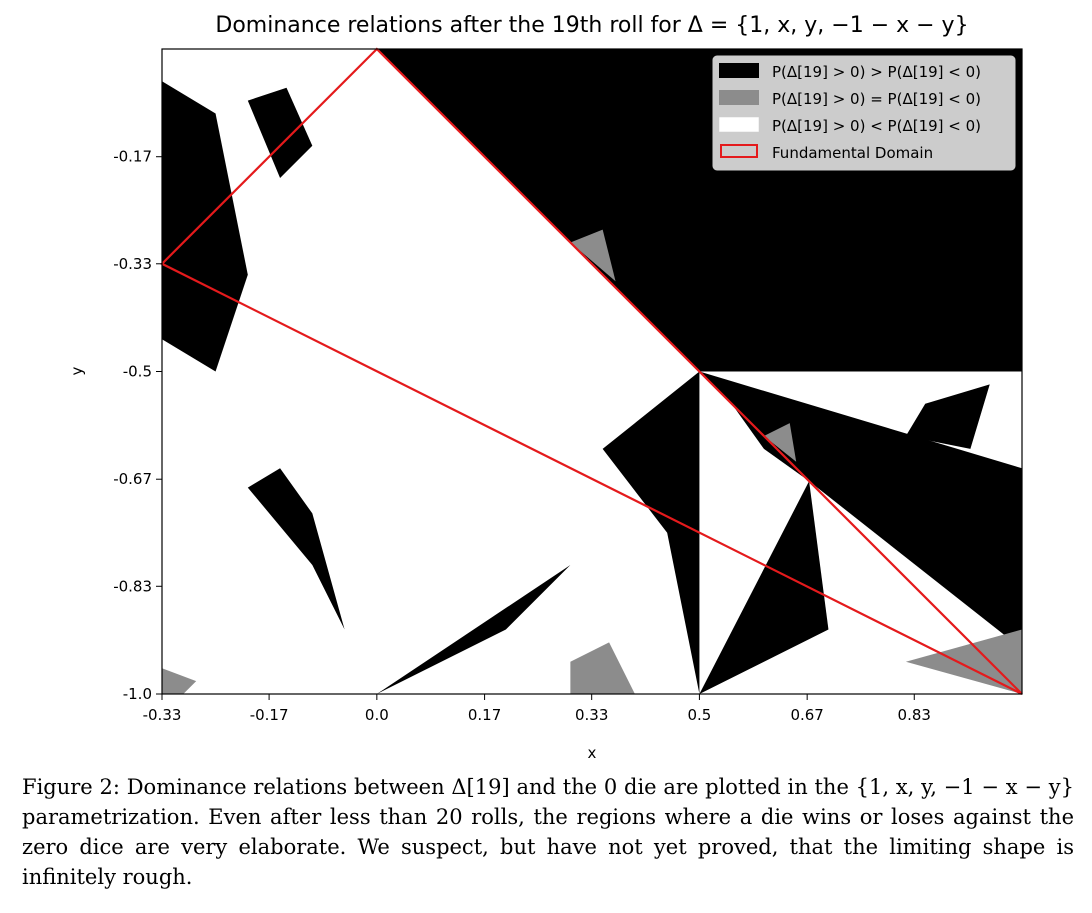 The width and height of the screenshot is (1092, 913). I want to click on y-axis-label: y, so click(77, 370).